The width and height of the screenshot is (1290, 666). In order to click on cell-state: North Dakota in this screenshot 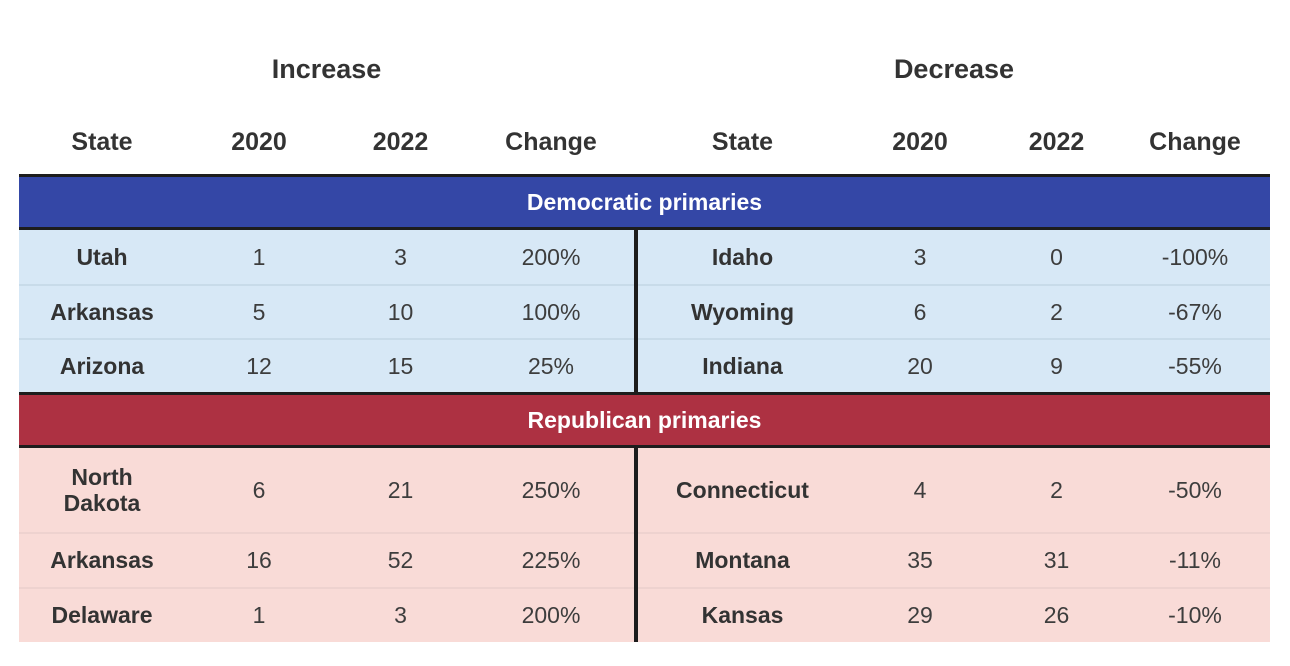, I will do `click(102, 490)`.